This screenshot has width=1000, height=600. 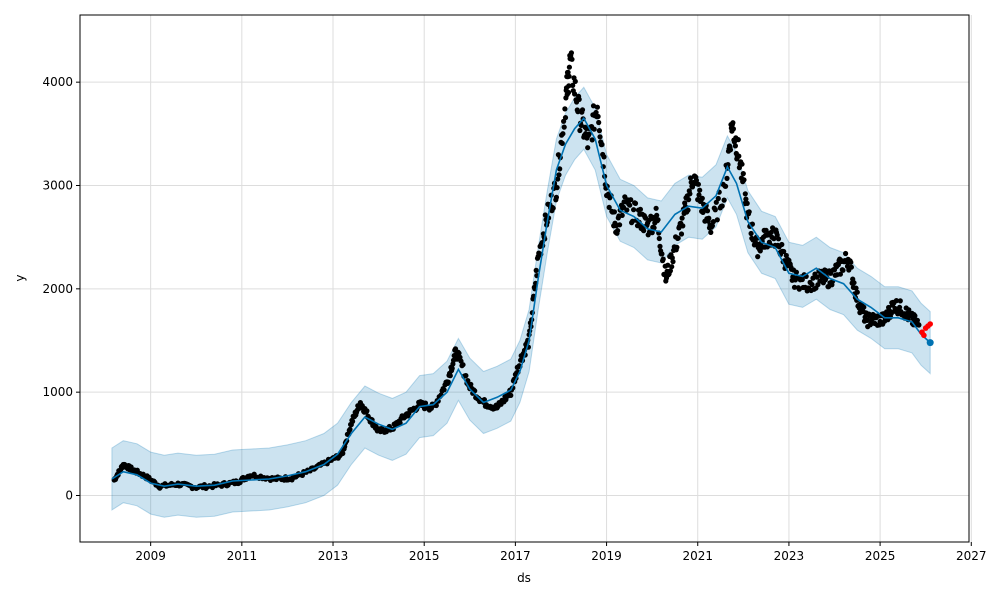 I want to click on recent-points-layer, so click(x=926, y=330).